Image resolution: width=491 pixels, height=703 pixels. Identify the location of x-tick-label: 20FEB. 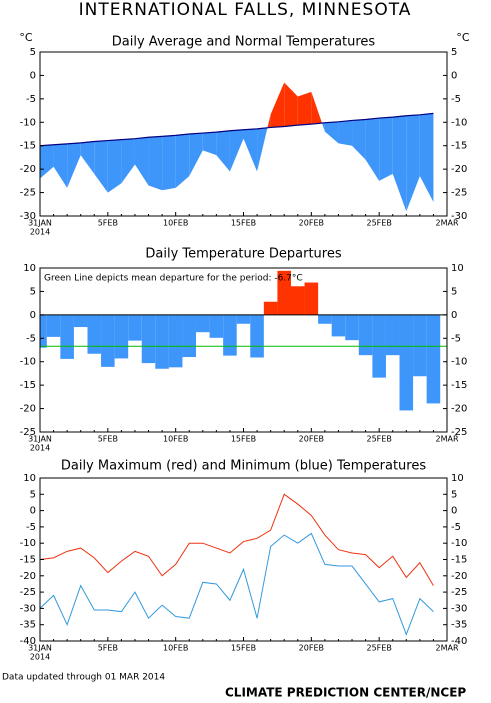
(311, 648).